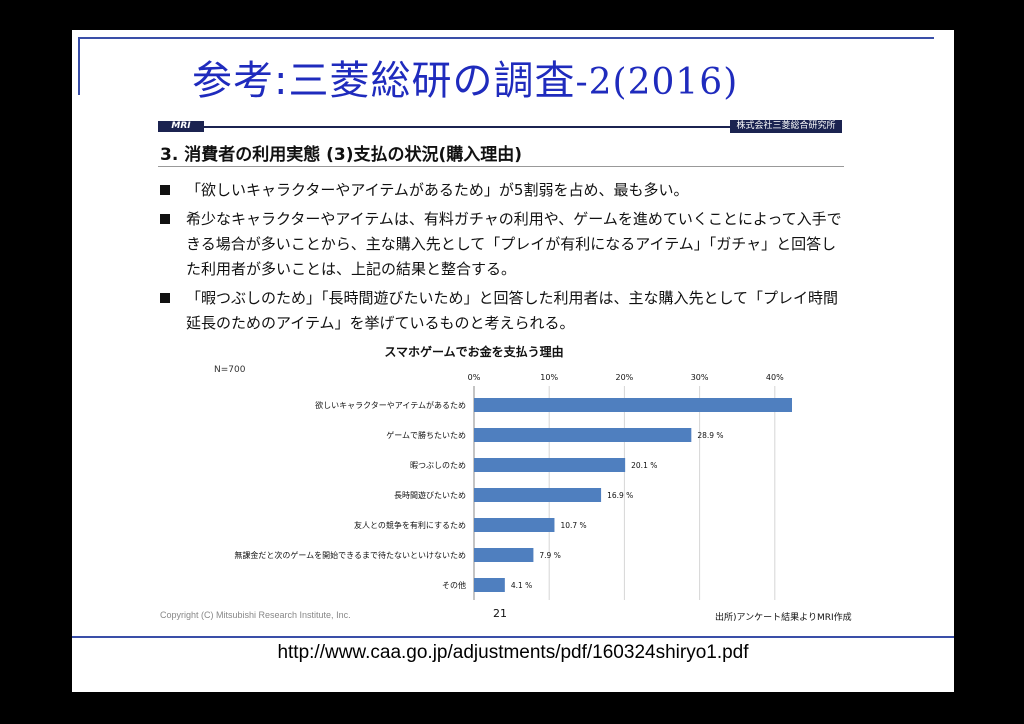  Describe the element at coordinates (474, 377) in the screenshot. I see `x-tick-label: 0%` at that location.